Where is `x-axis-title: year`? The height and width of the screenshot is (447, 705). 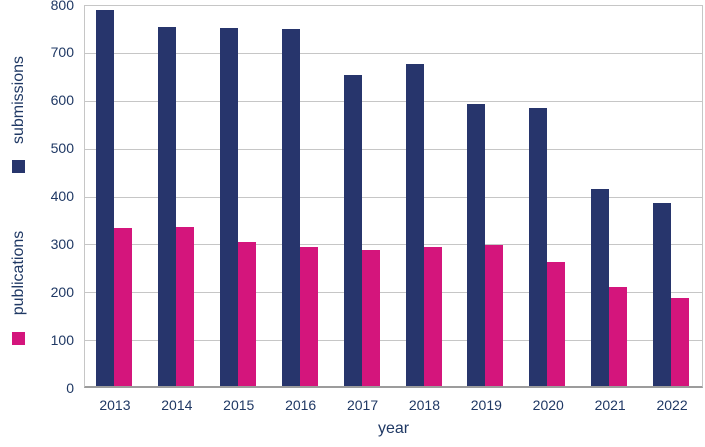
x-axis-title: year is located at coordinates (393, 428).